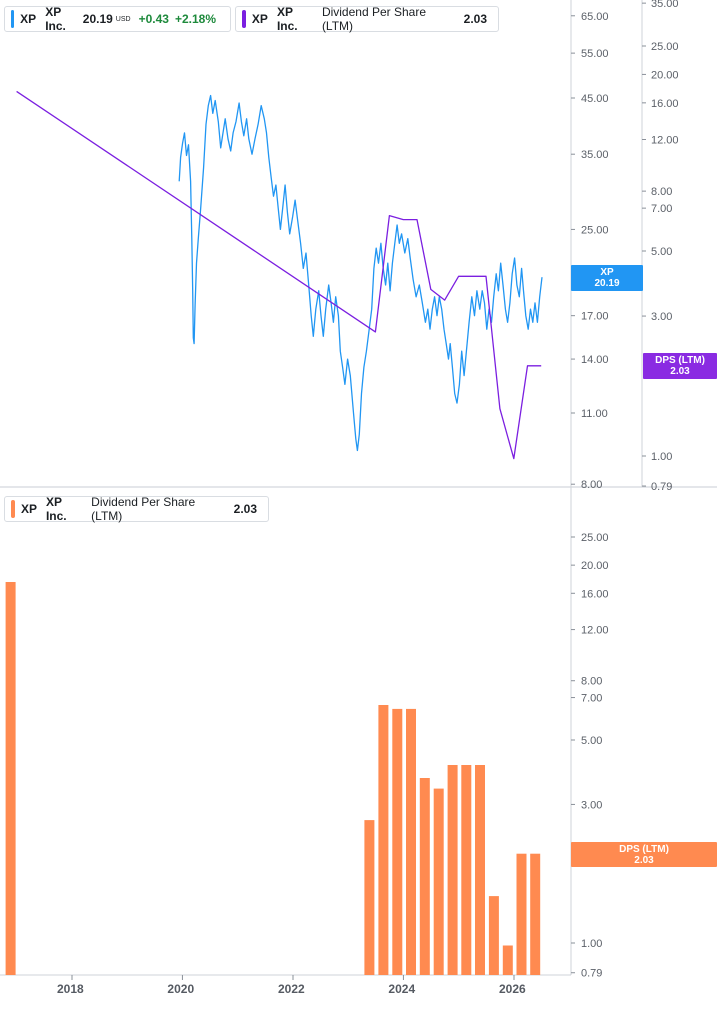 This screenshot has height=1010, width=717. I want to click on price-legend-swatch, so click(13, 19).